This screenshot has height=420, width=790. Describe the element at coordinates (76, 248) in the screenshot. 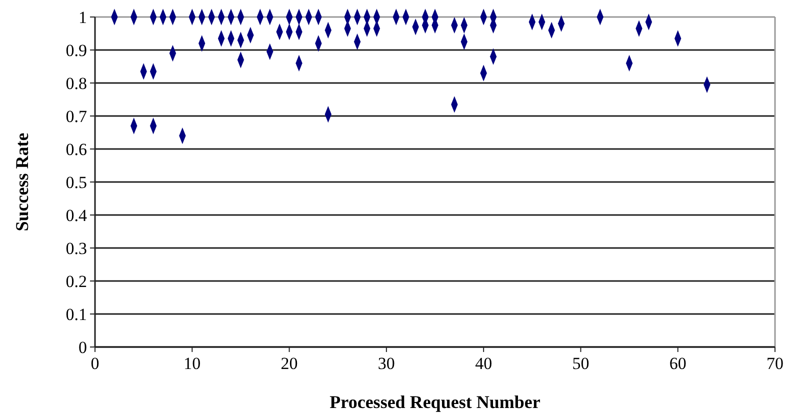

I see `y-tick-label: 0.3` at that location.